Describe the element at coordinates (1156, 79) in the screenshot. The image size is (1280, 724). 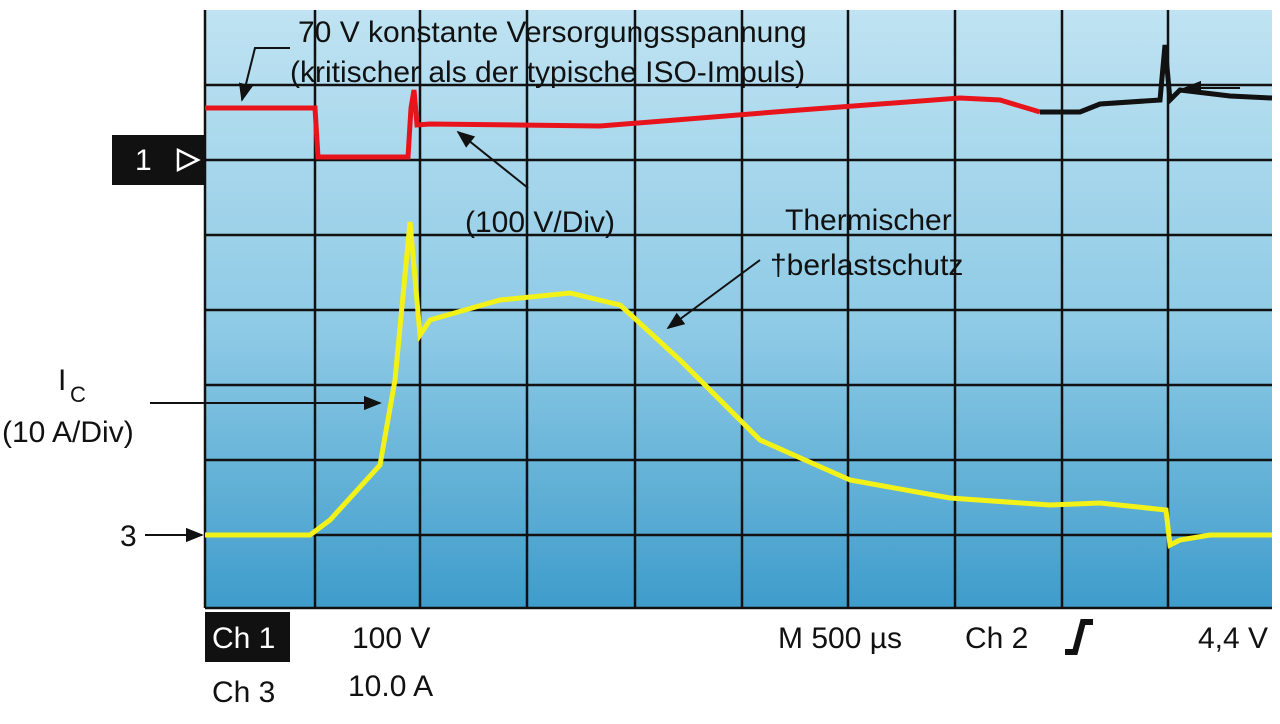
I see `ch2-trace` at that location.